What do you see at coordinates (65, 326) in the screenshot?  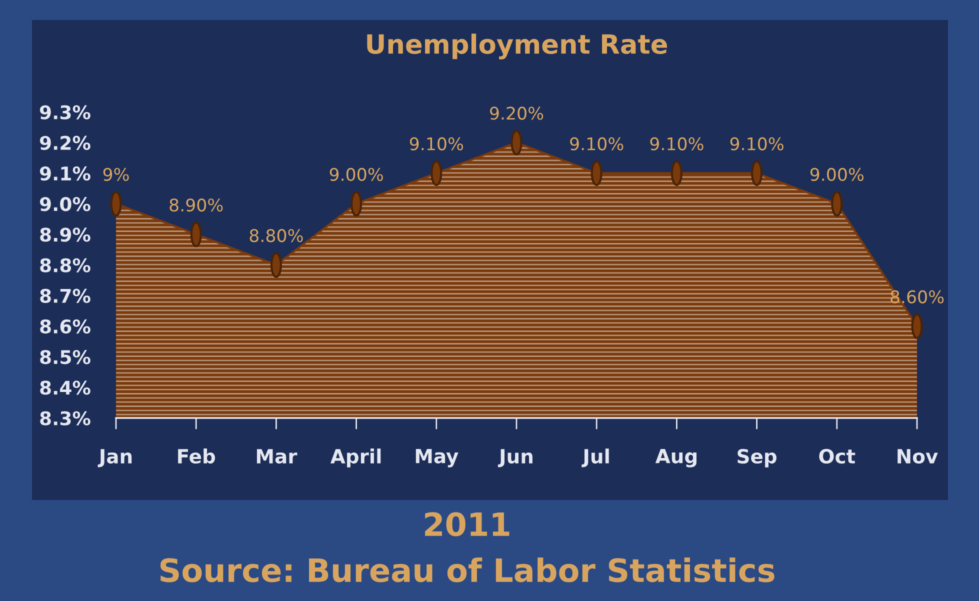 I see `y-tick-label: 8.6%` at bounding box center [65, 326].